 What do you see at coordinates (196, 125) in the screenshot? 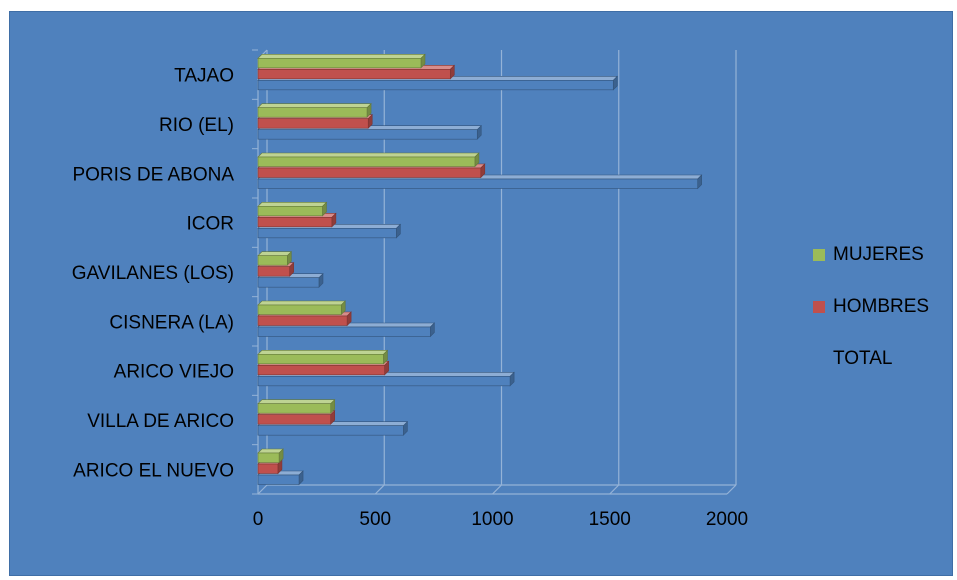
I see `category-label: RIO (EL)` at bounding box center [196, 125].